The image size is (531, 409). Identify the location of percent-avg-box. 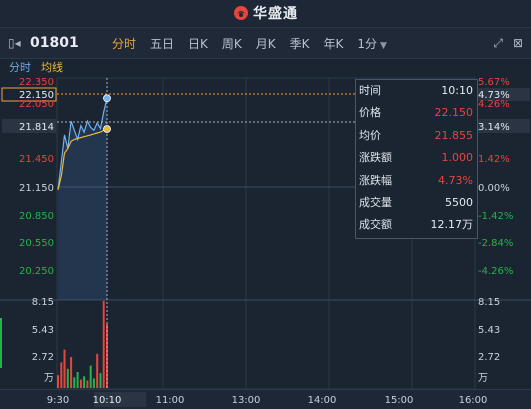
(503, 126).